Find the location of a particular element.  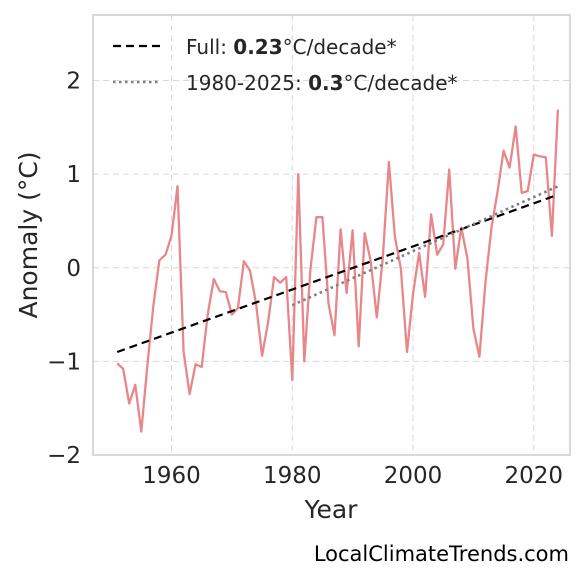

y-tick-label: −1 is located at coordinates (64, 362).